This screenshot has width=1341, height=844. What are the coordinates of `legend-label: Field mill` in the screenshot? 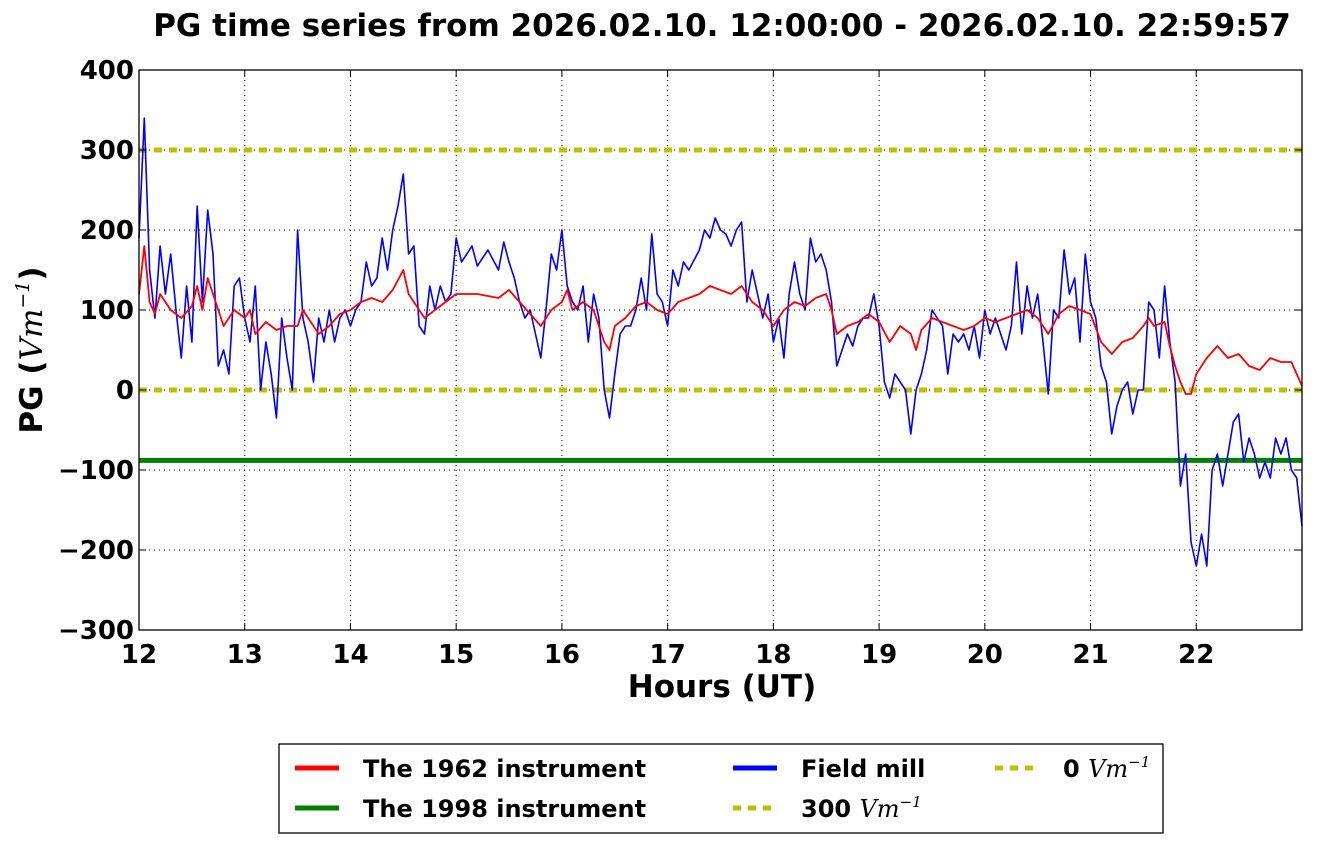 It's located at (863, 769).